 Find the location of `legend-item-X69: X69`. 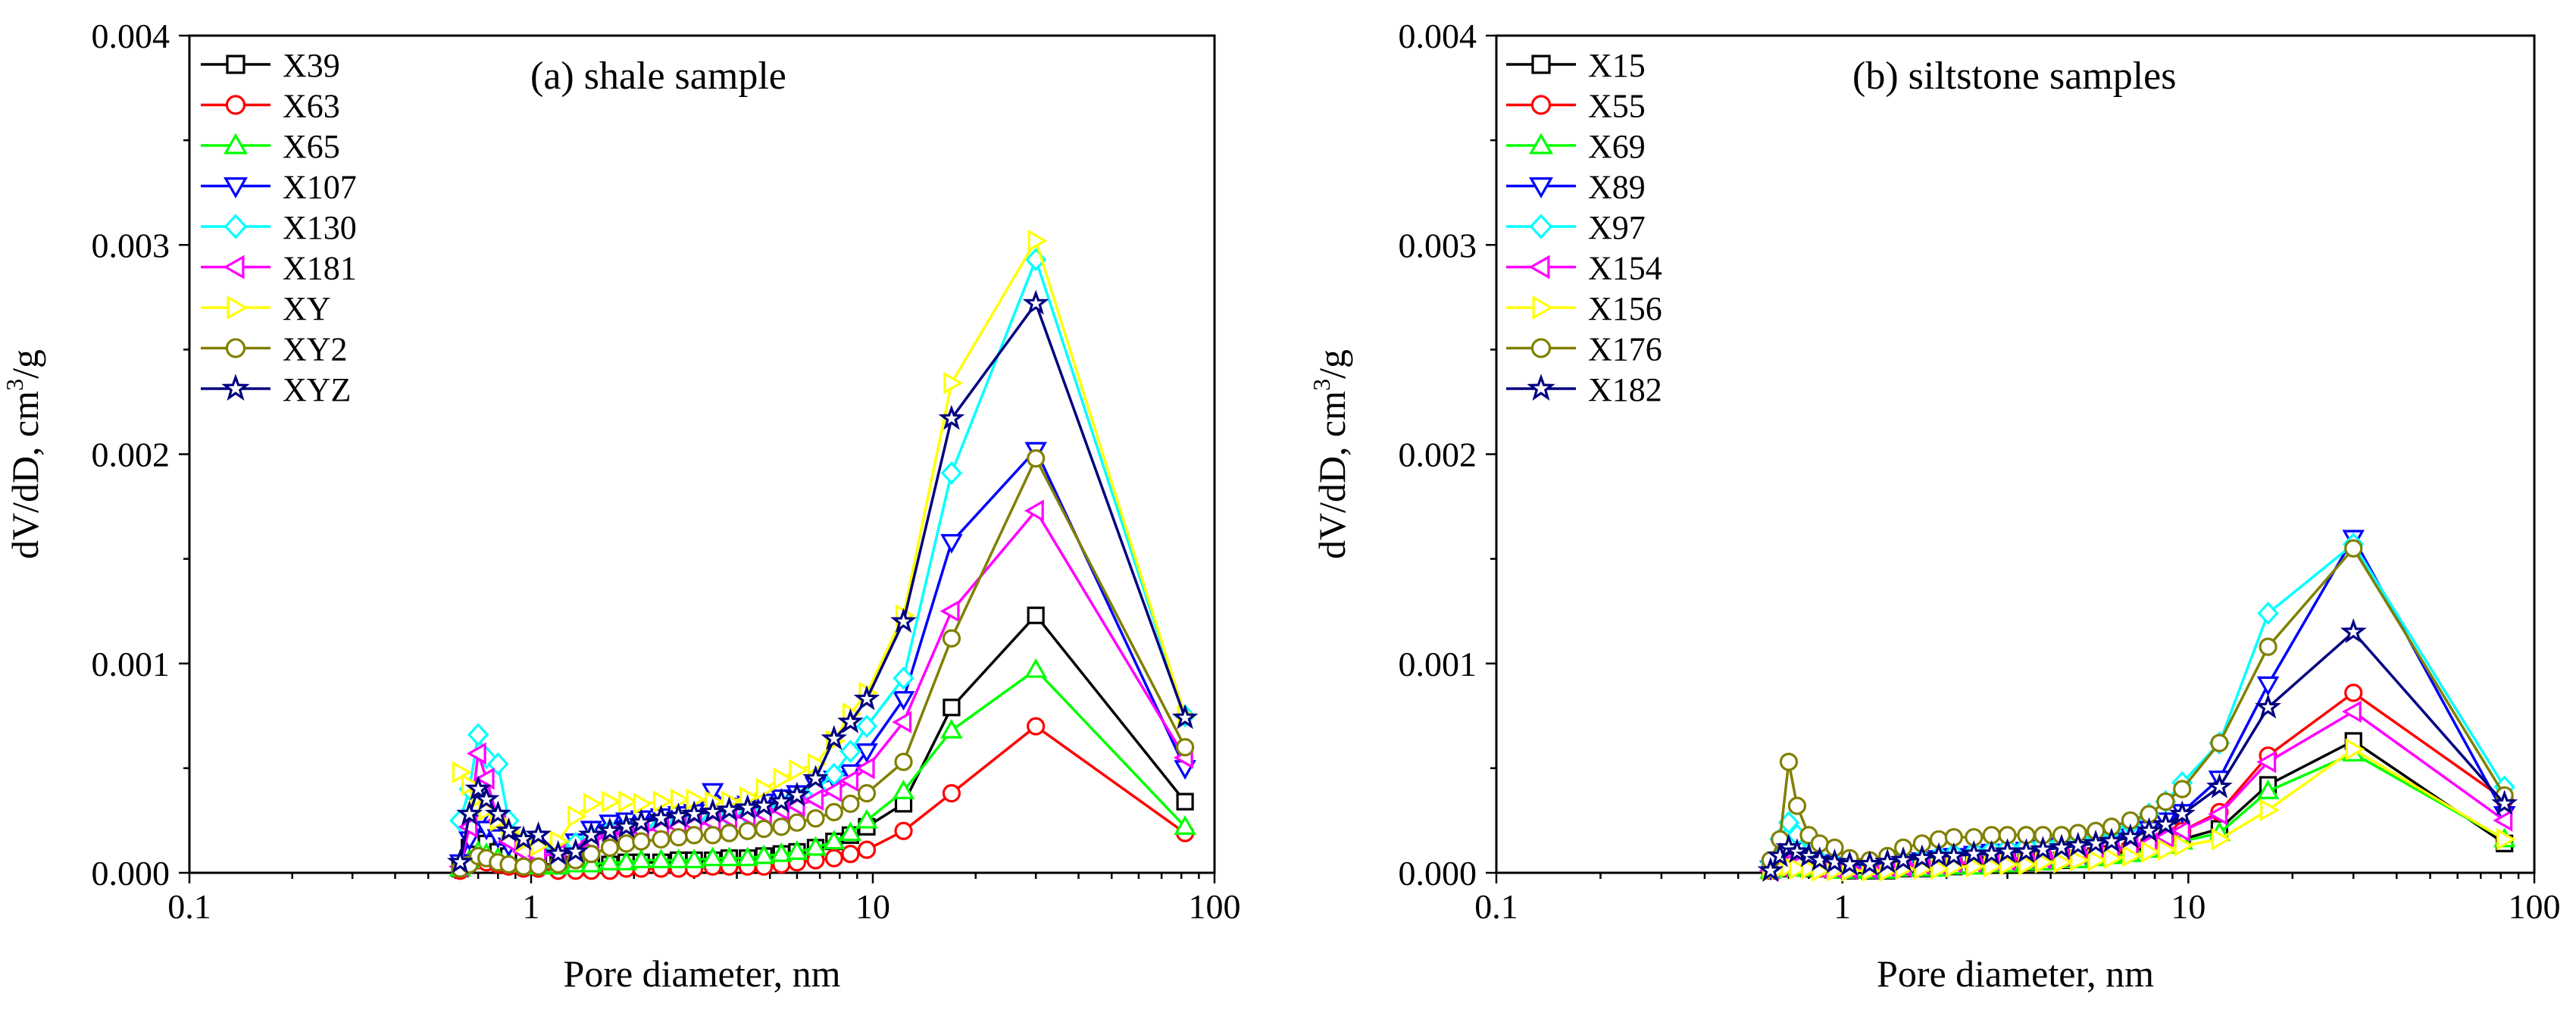

legend-item-X69: X69 is located at coordinates (1576, 147).